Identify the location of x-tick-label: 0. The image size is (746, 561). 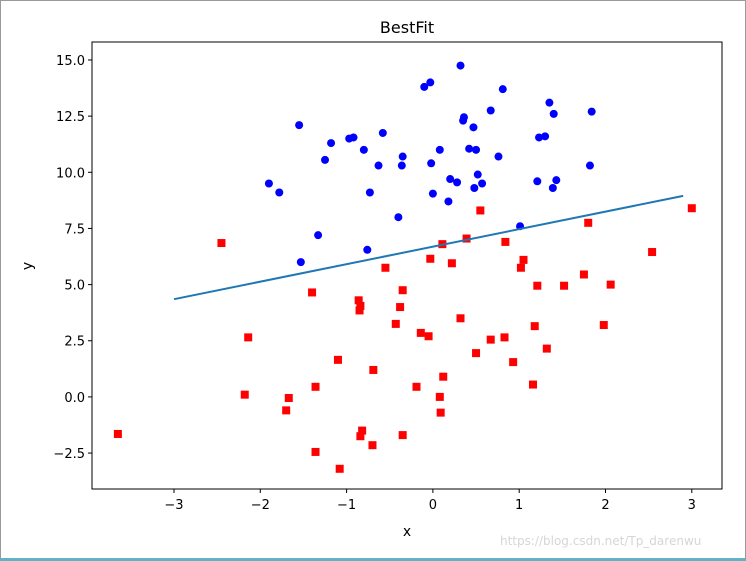
(433, 505).